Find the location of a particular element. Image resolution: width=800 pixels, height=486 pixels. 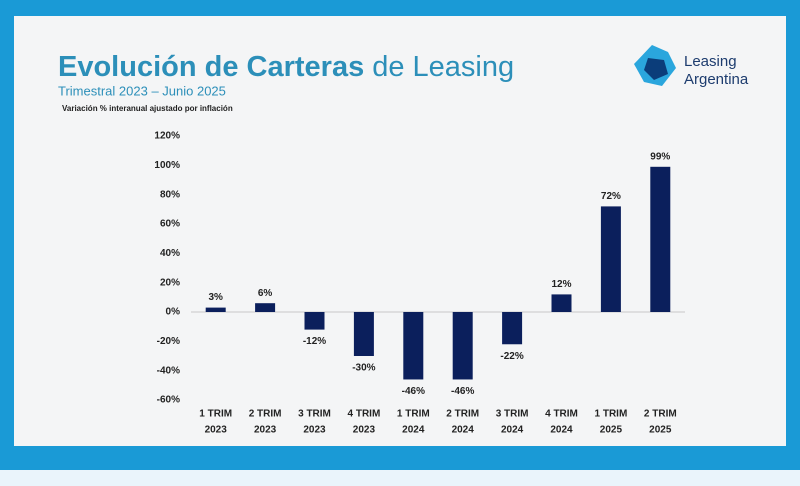

value-label: 99% is located at coordinates (660, 156).